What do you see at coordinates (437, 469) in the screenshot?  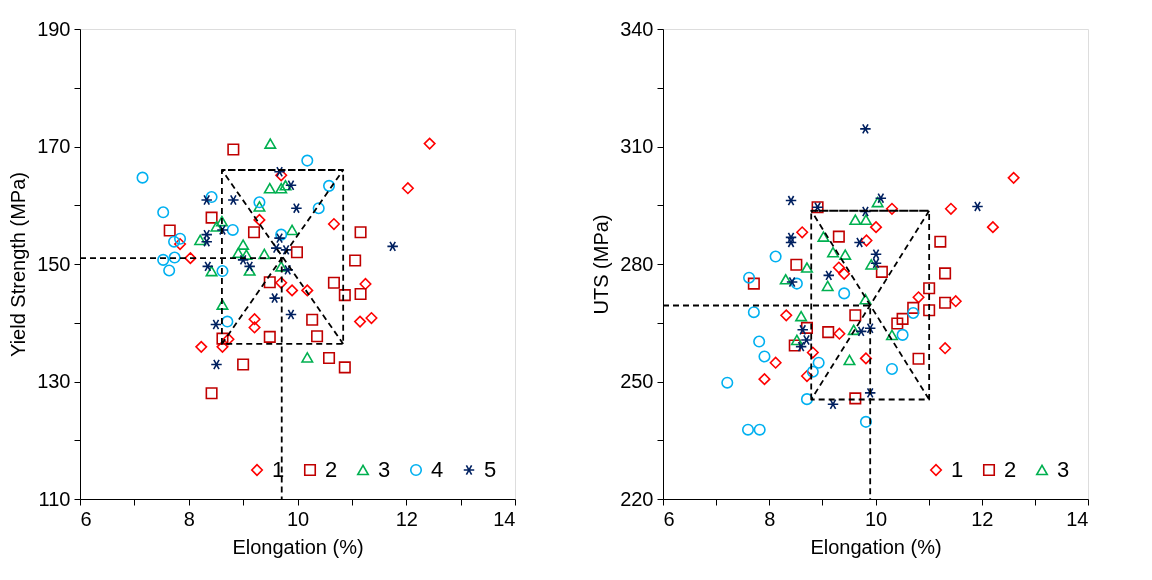 I see `legend-label: 4` at bounding box center [437, 469].